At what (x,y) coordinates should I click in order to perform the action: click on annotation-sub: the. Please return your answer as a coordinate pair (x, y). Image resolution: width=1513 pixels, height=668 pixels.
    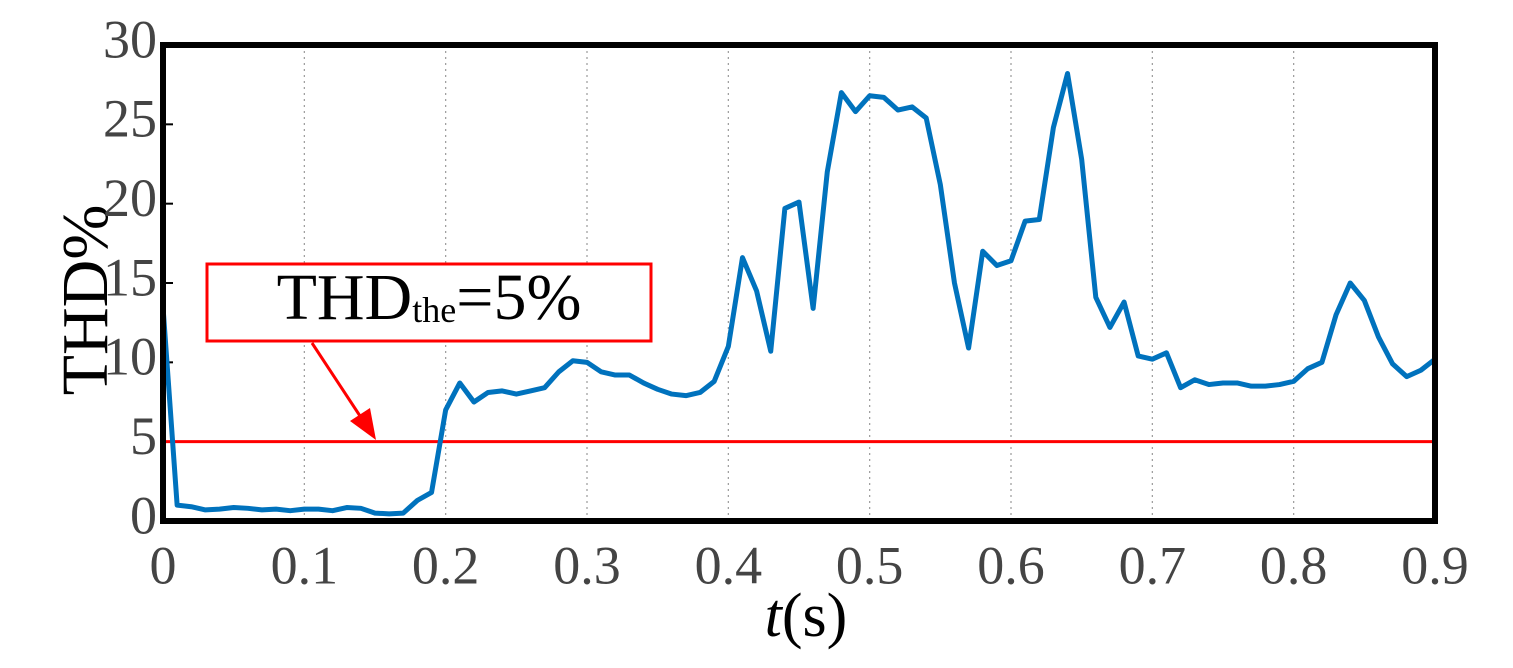
    Looking at the image, I should click on (434, 310).